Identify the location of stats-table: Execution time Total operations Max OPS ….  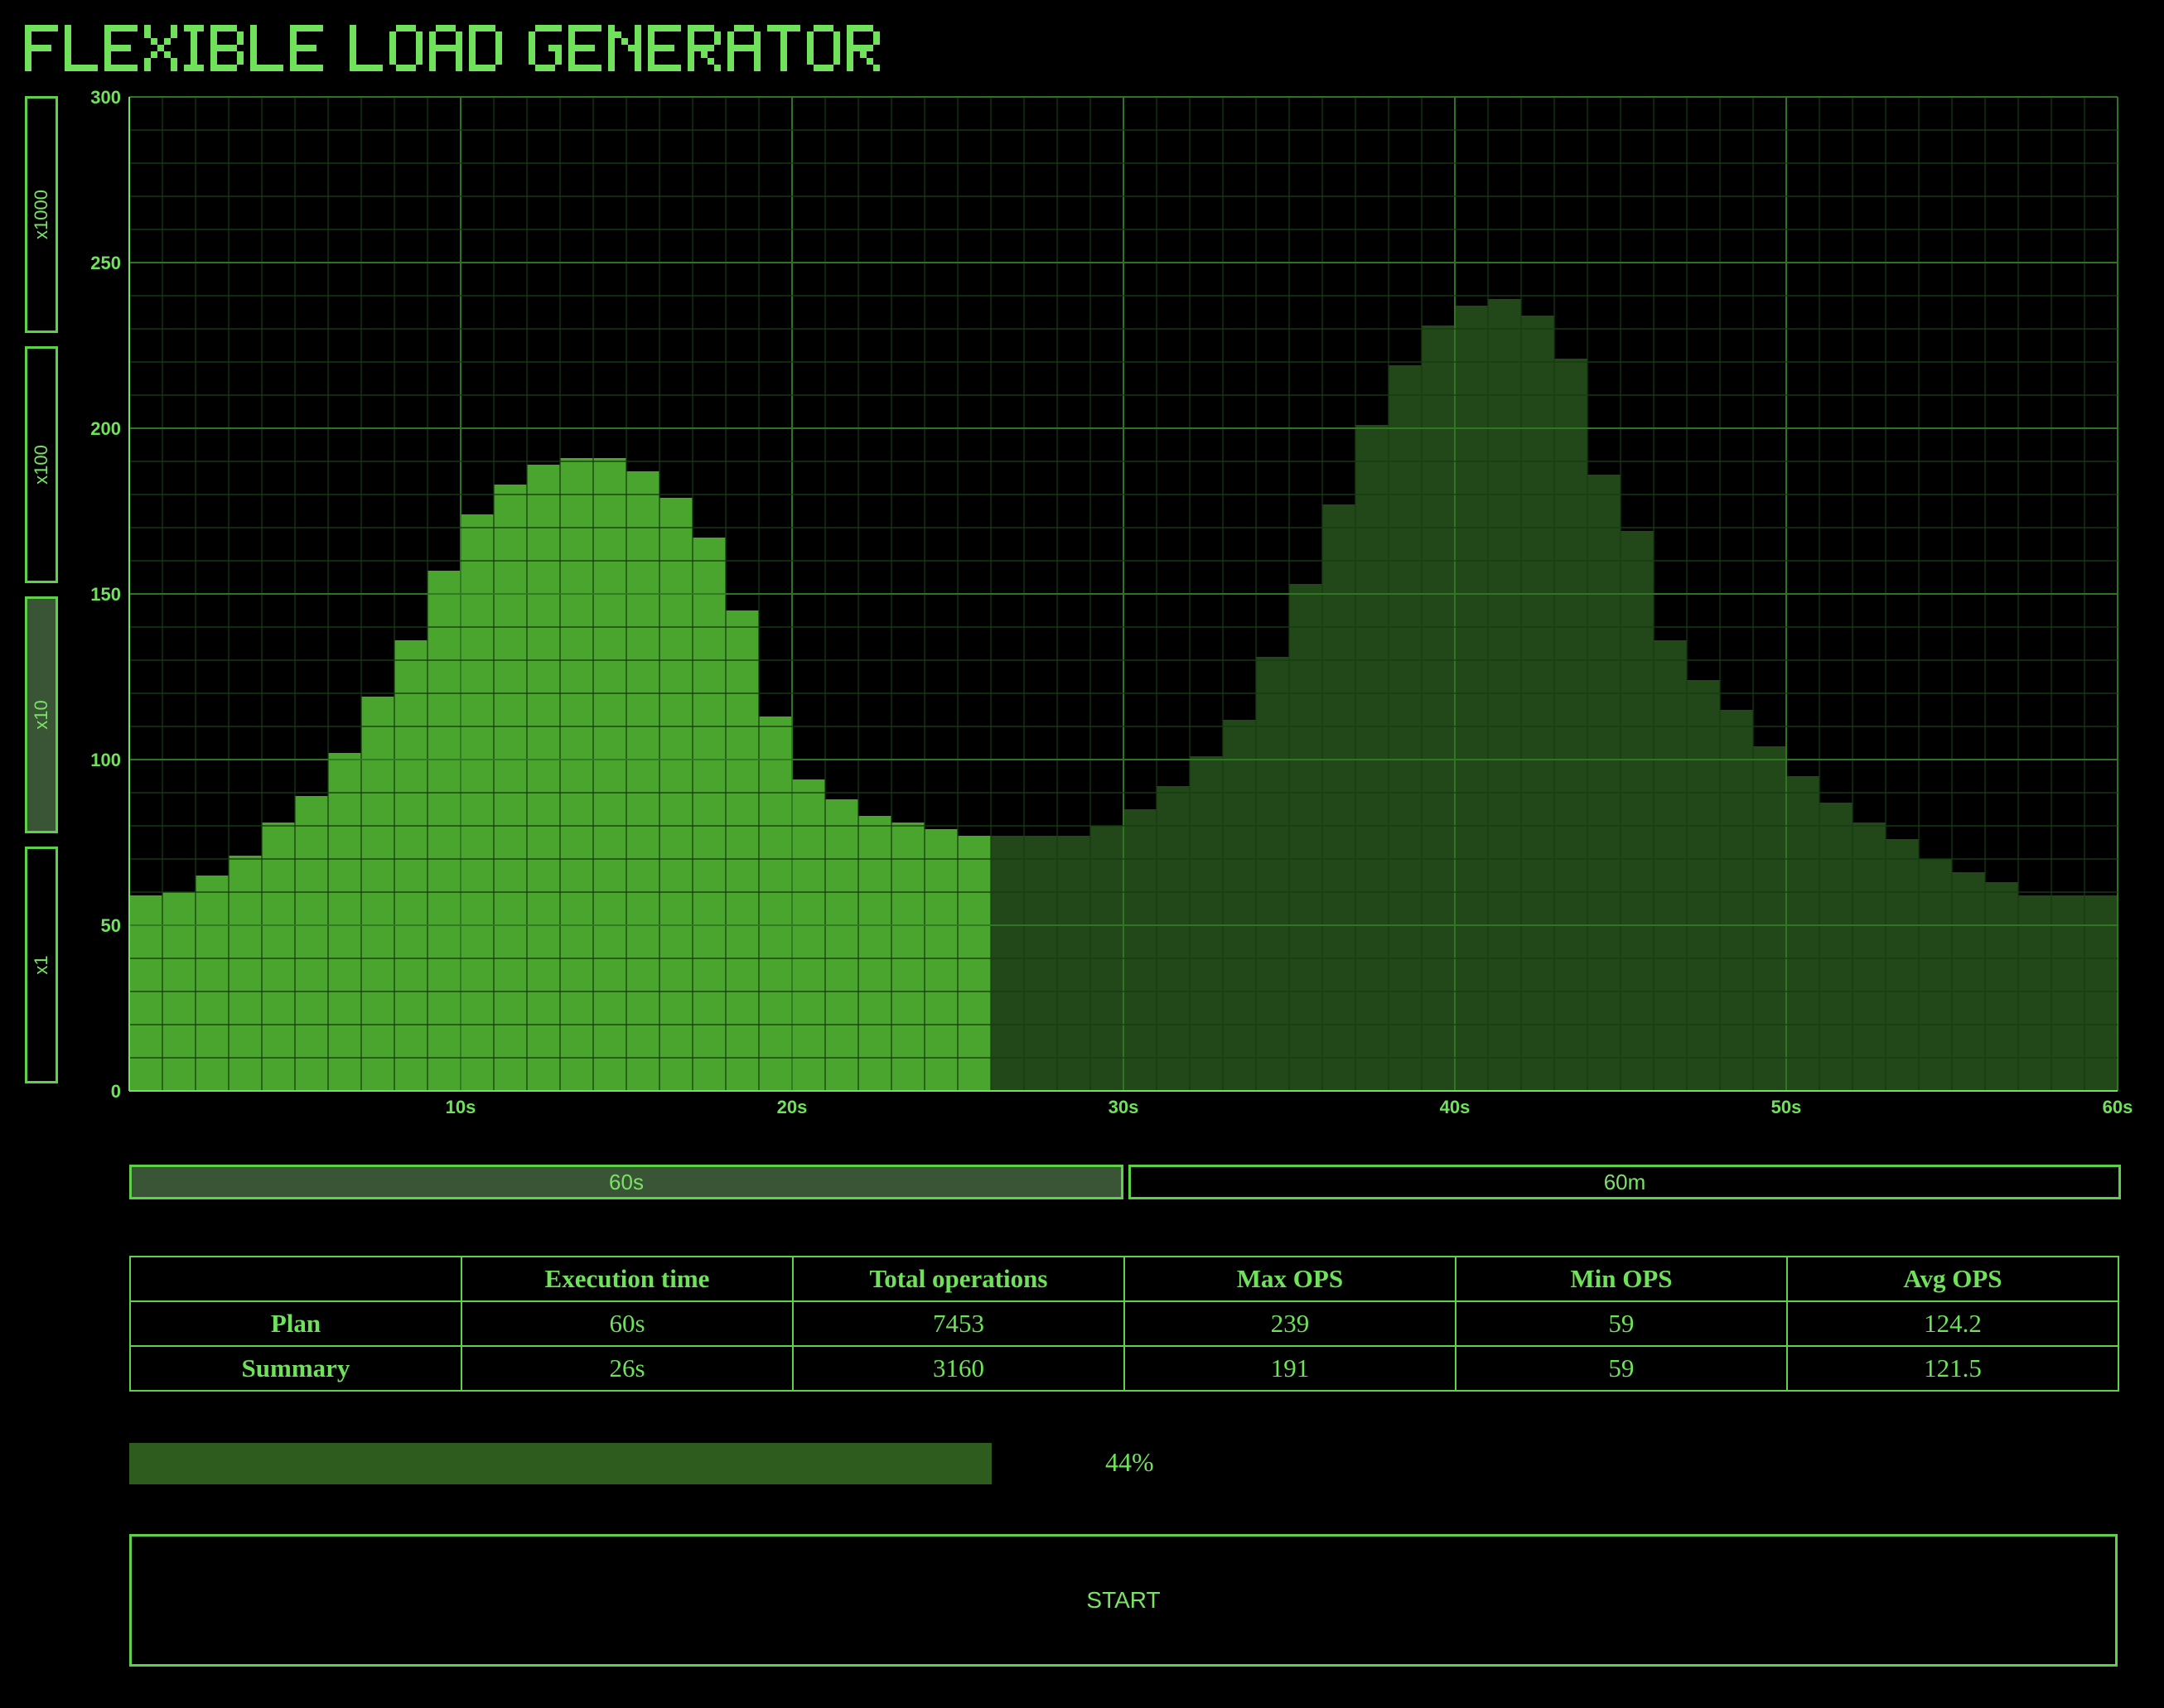
(1124, 1324).